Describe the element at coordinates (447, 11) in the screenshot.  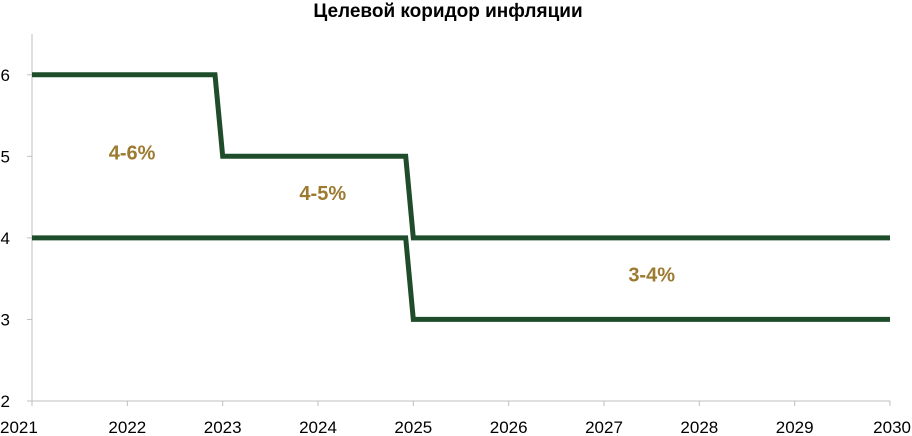
I see `chart-title: Целевой коридор инфляции` at that location.